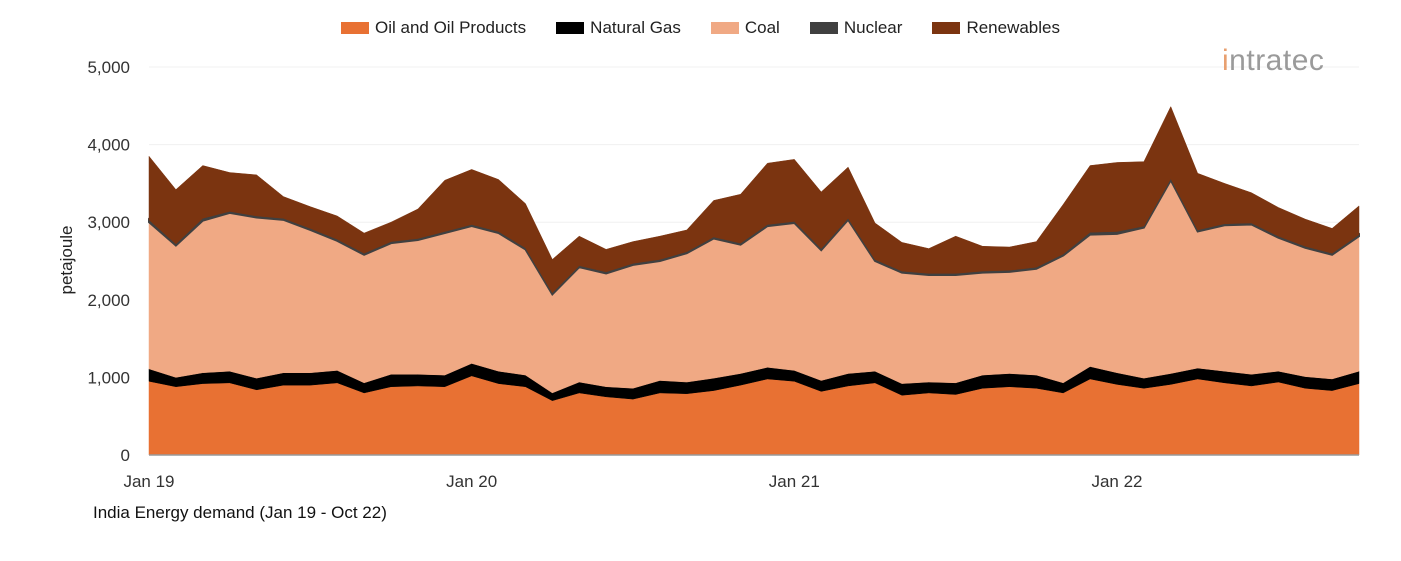  I want to click on legend-item-oil: Oil and Oil Products, so click(433, 28).